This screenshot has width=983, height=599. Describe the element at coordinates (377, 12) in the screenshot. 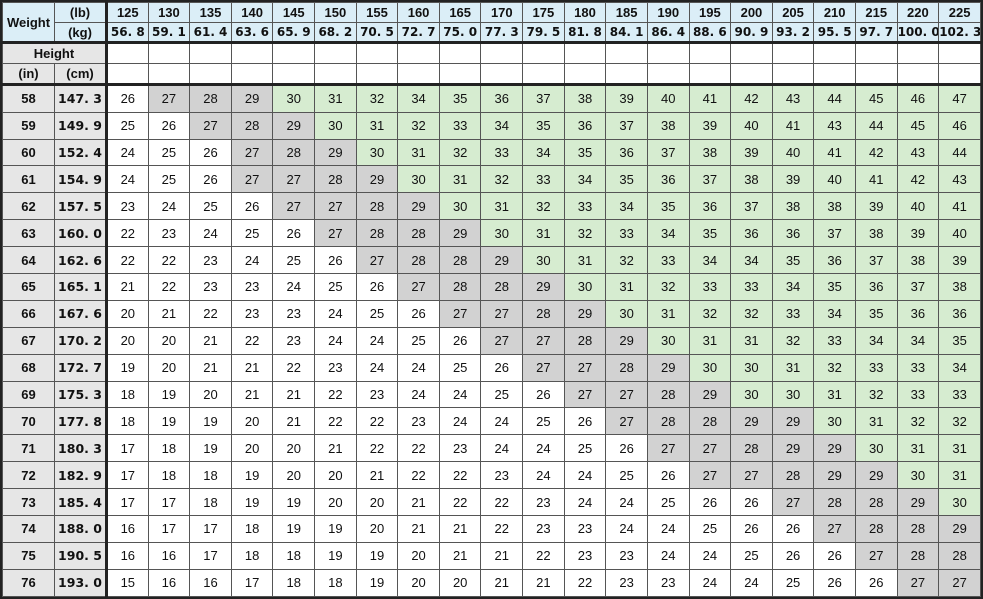

I see `weight-lb-header: 155` at that location.